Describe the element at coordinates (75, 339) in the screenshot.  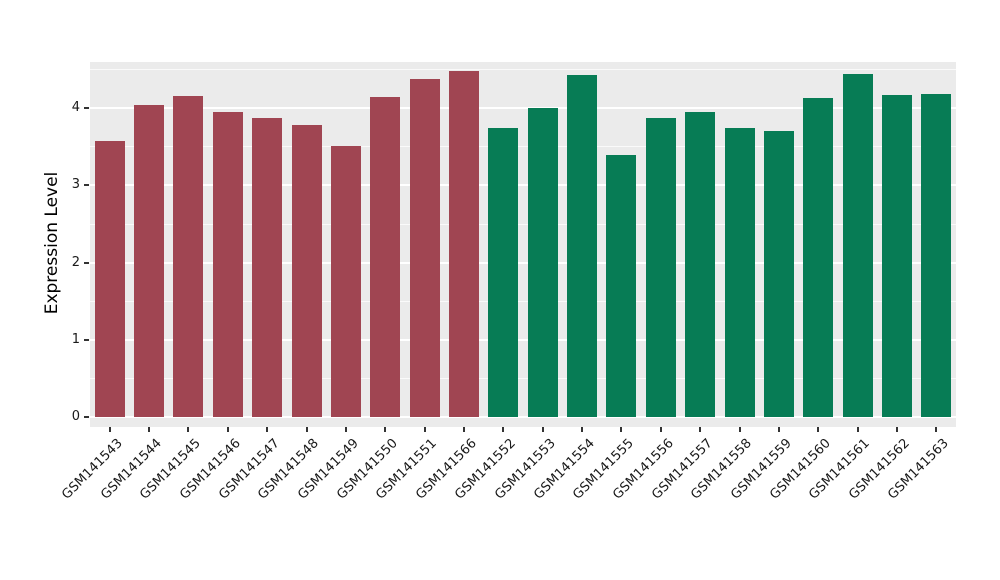
I see `y-tick-label: 1` at that location.